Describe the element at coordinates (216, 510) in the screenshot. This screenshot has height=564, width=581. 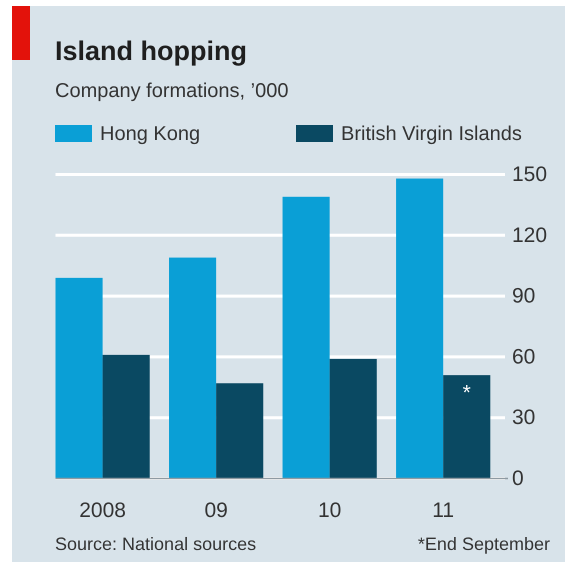
I see `x-tick-label: 09` at that location.